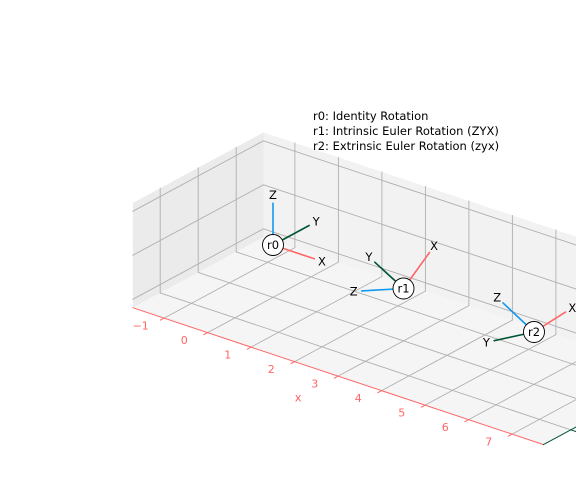 The height and width of the screenshot is (480, 576). Describe the element at coordinates (371, 116) in the screenshot. I see `legend-entry-r0: r0: Identity Rotation` at that location.